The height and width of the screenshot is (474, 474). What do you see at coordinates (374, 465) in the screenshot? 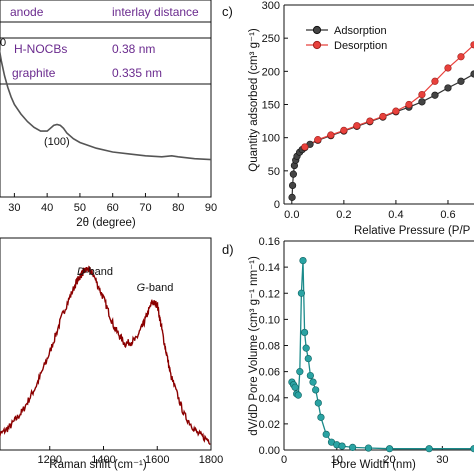
I see `psd-xlabel: Pore Width (nm)` at bounding box center [374, 465].